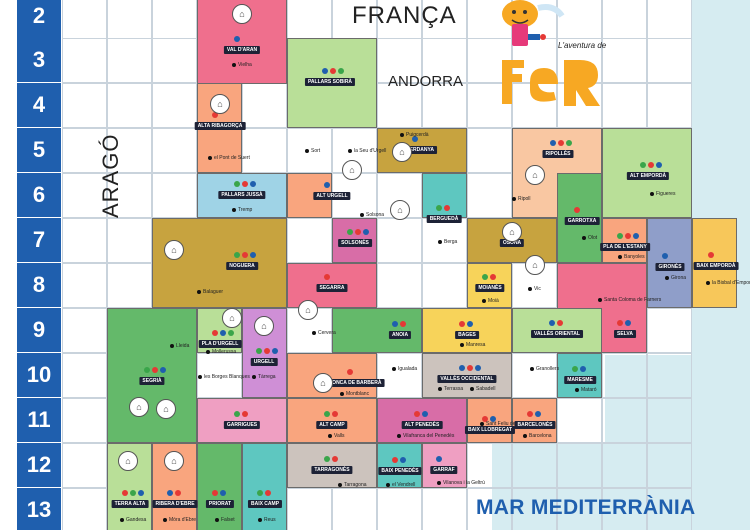 The image size is (750, 530). I want to click on label-baix-penedes: BAIX PENEDÈS, so click(400, 471).